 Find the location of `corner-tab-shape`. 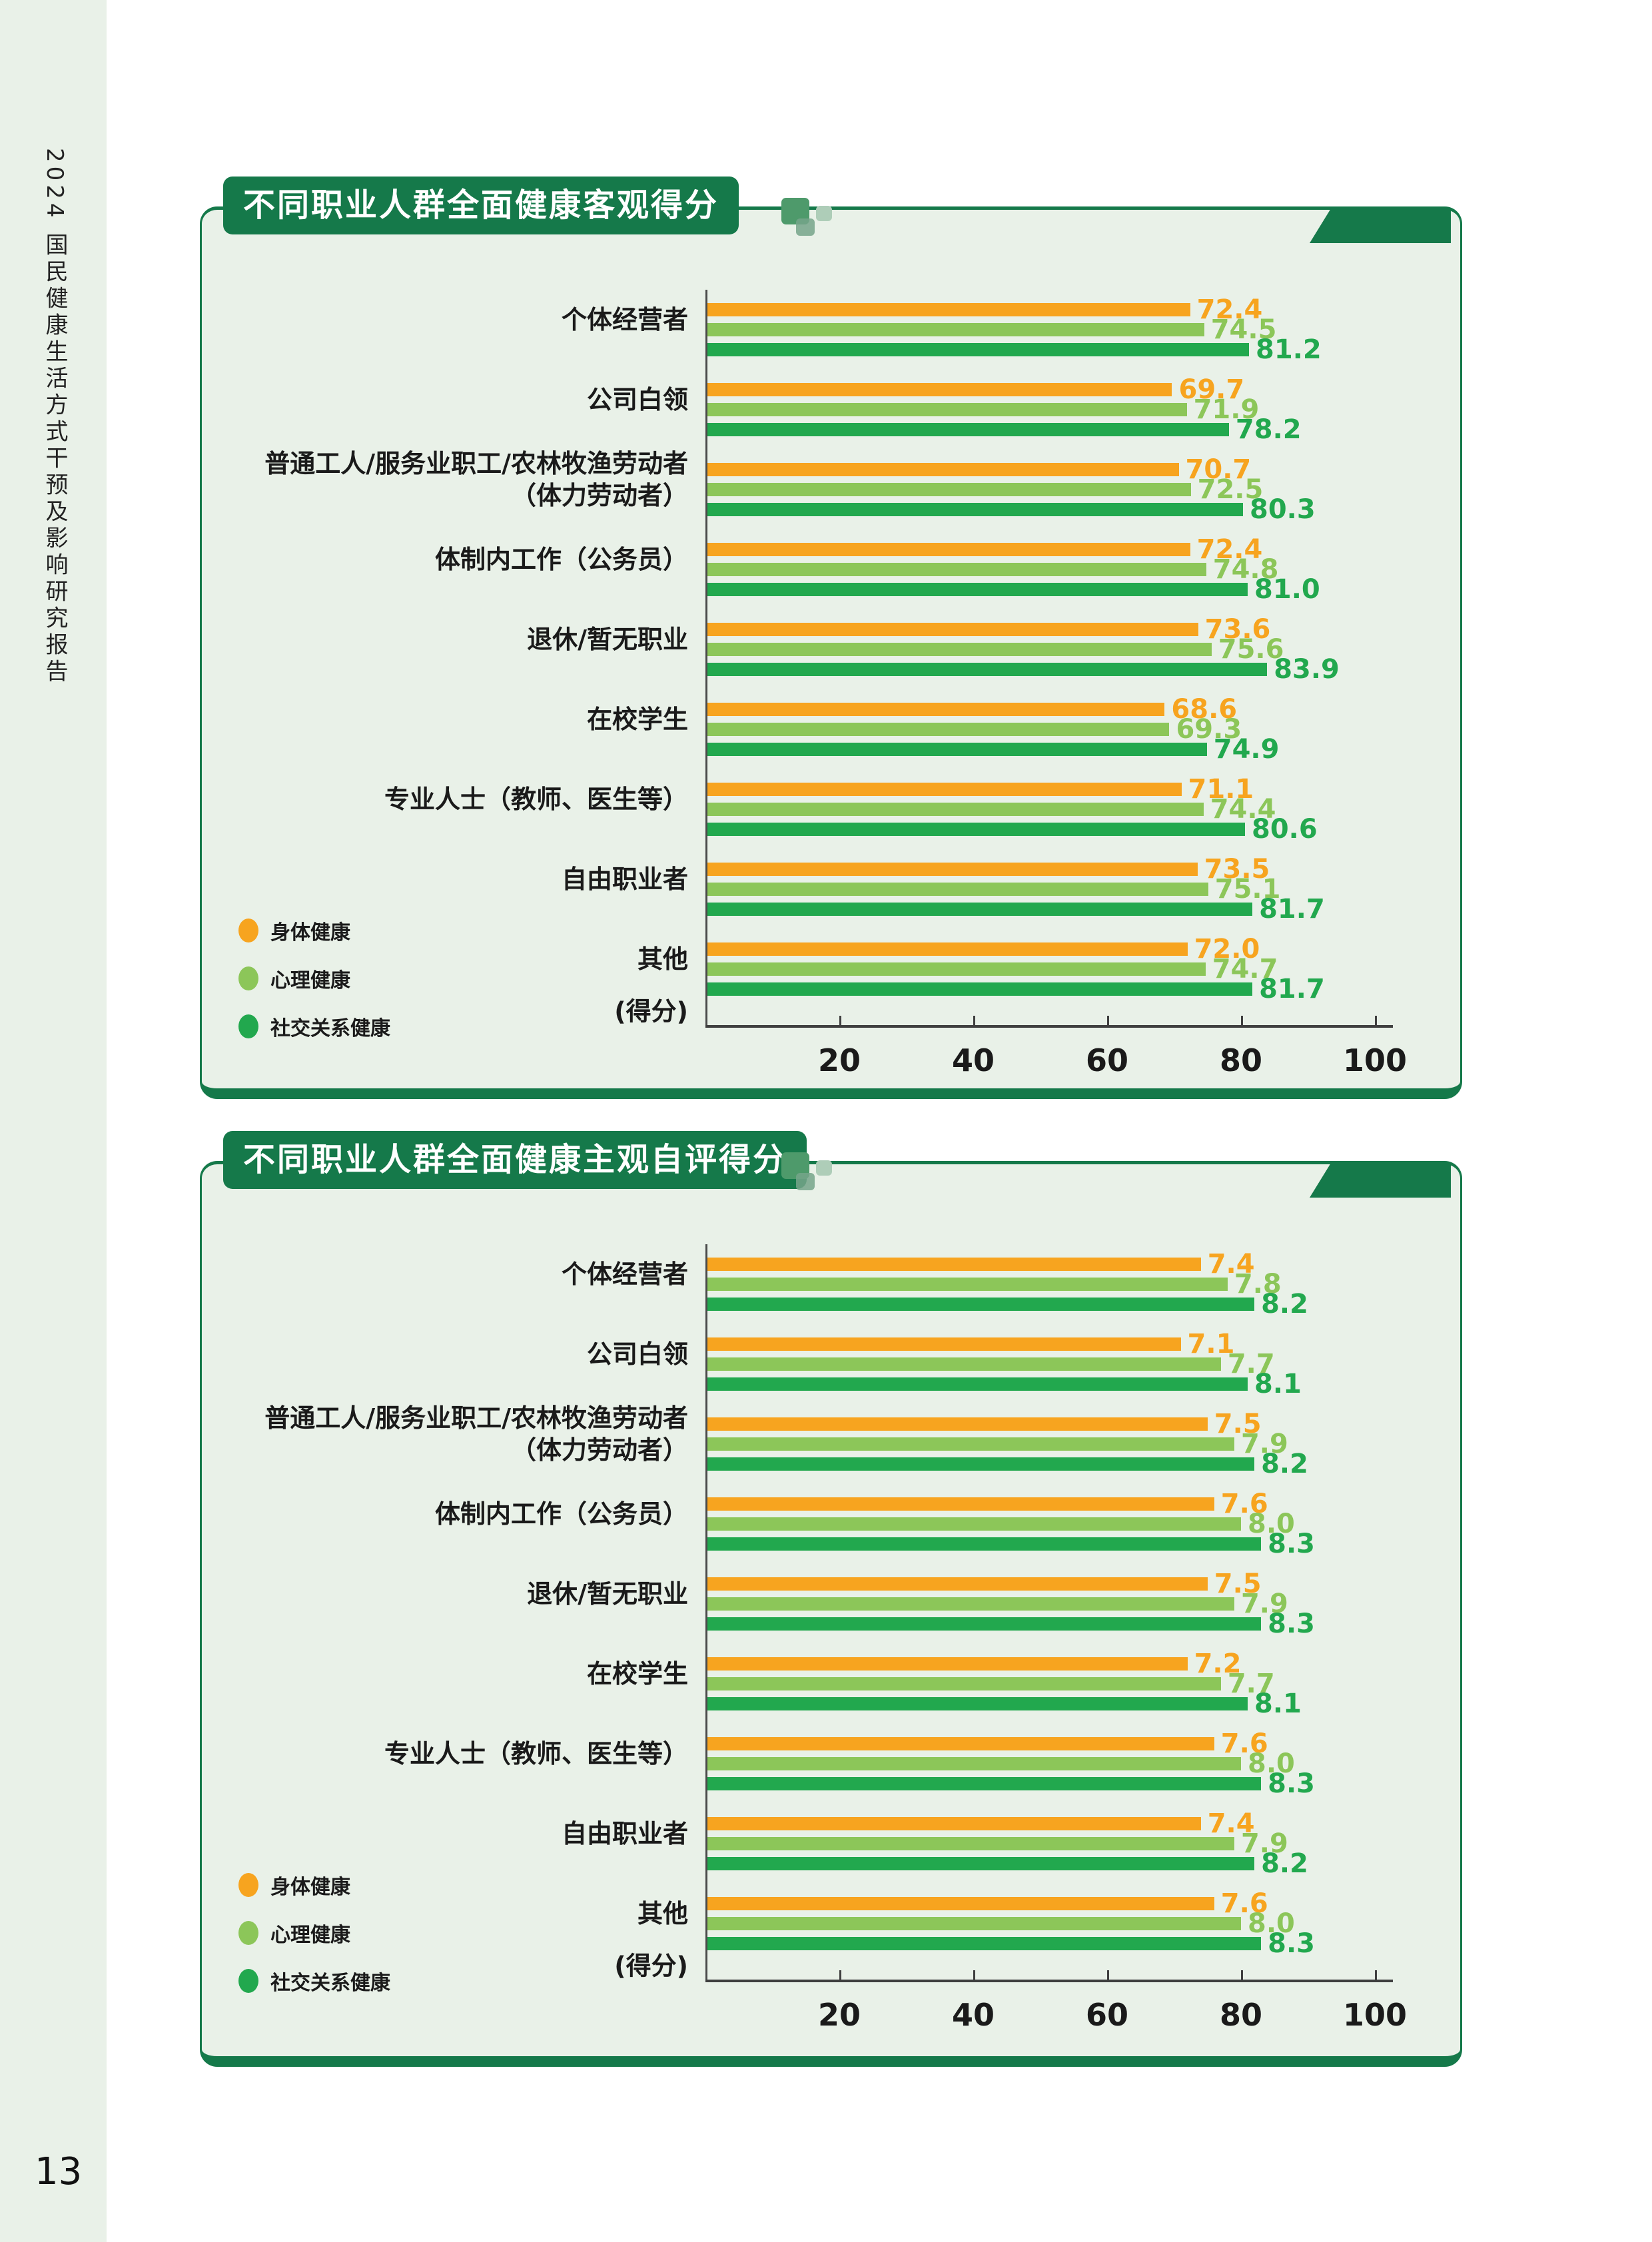

corner-tab-shape is located at coordinates (1380, 225).